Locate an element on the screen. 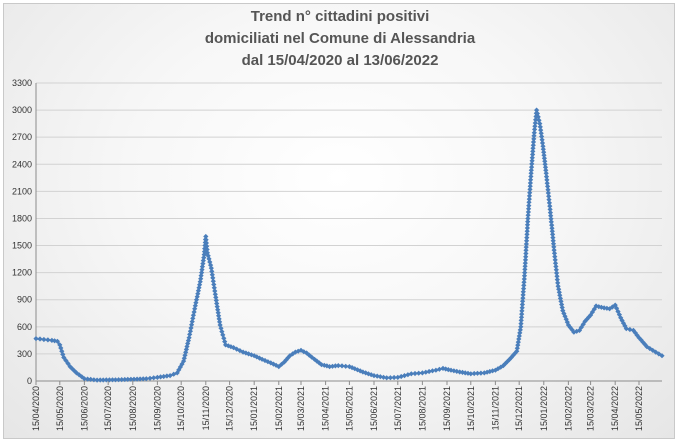  x-tick-label: 15/07/2020 is located at coordinates (108, 408).